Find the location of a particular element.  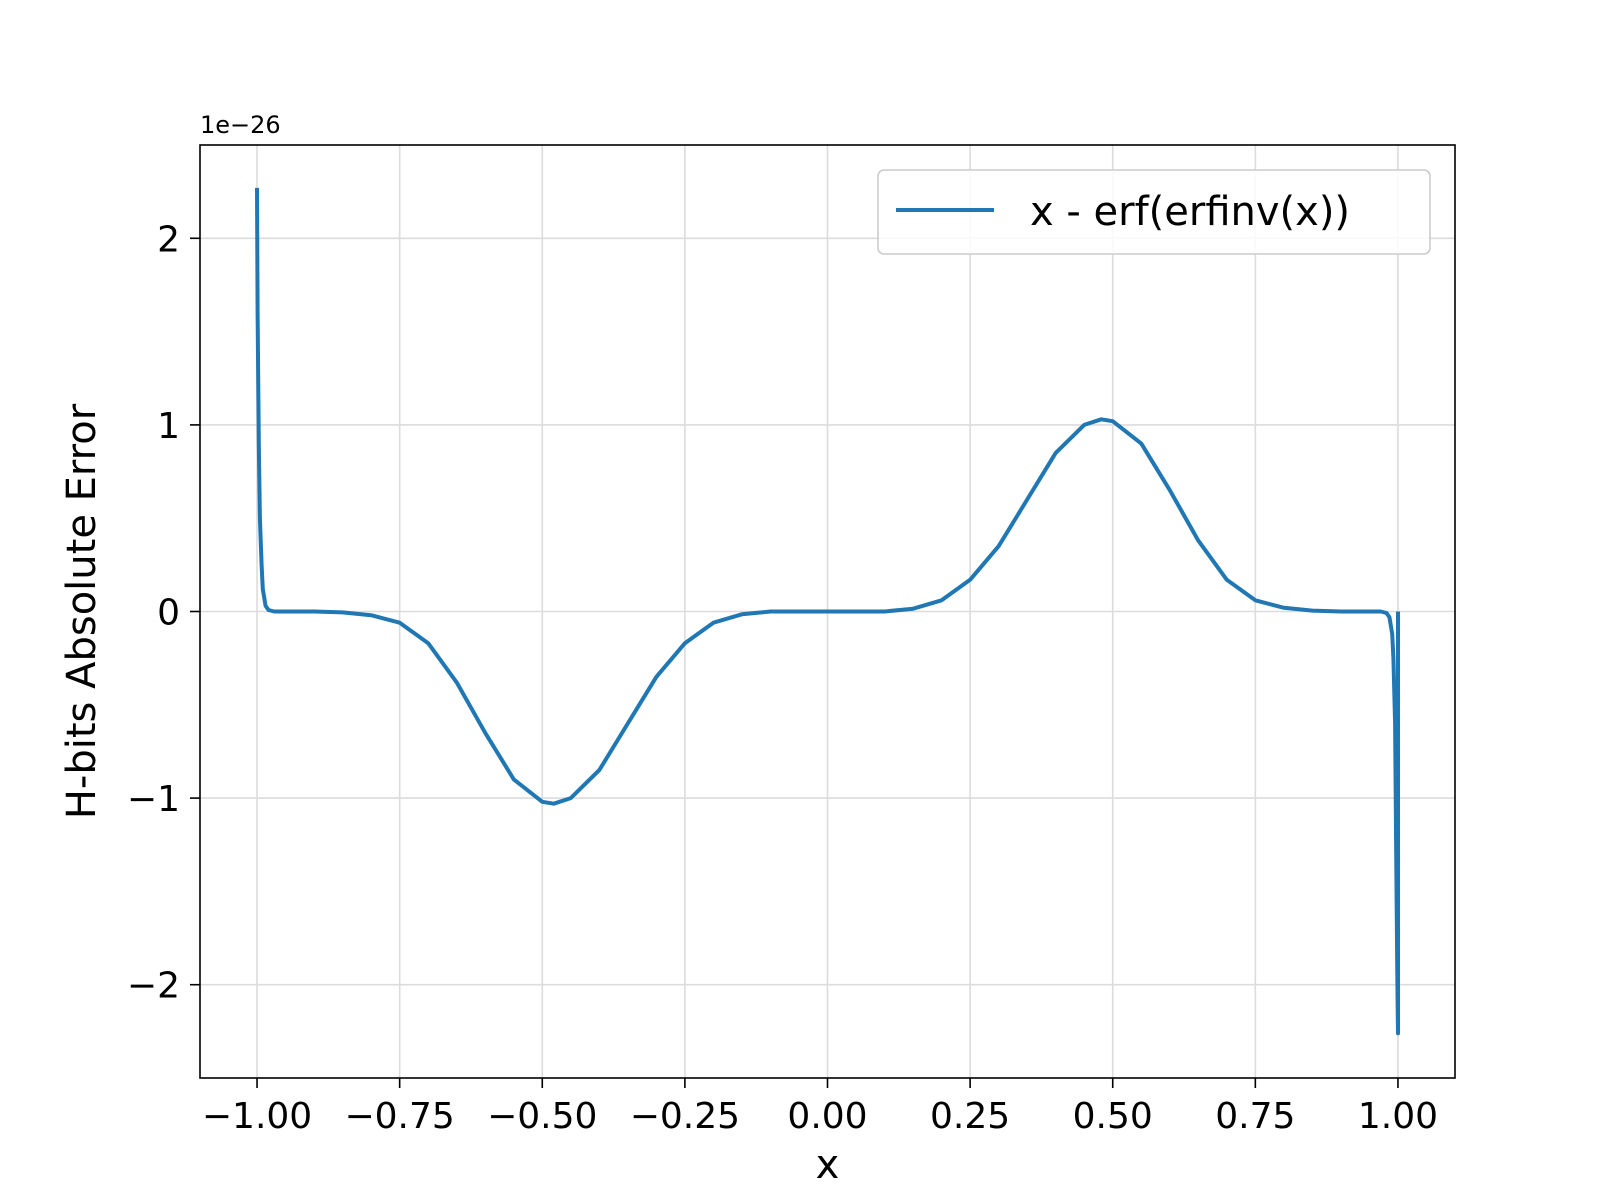

x-axis-label: x is located at coordinates (828, 1165).